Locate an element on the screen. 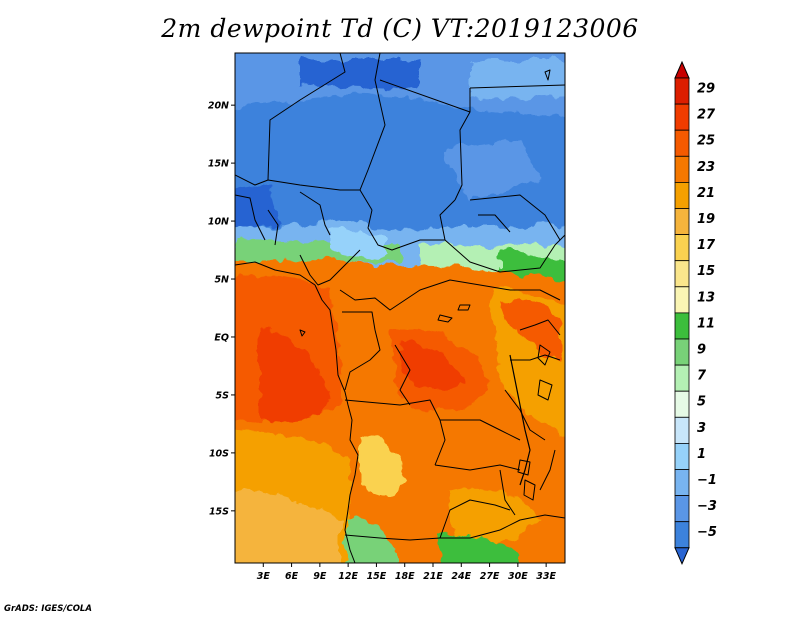  colorbar-label: 21 is located at coordinates (706, 193).